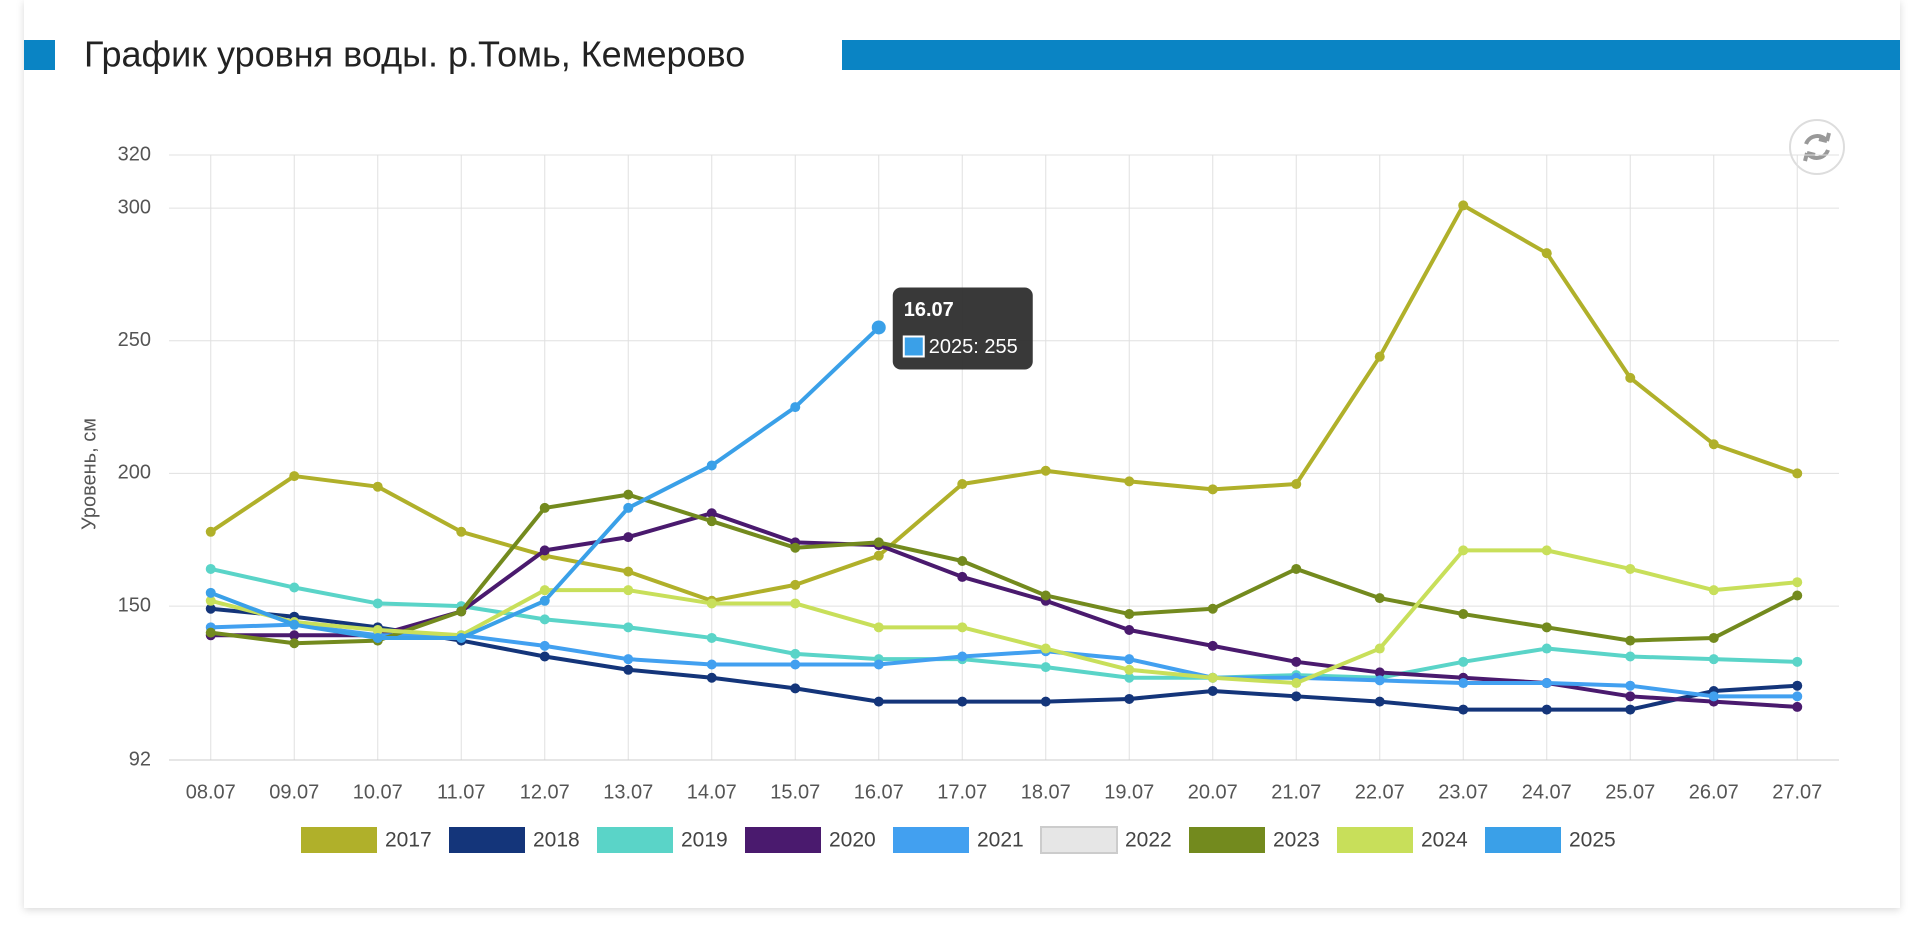 The image size is (1920, 925). Describe the element at coordinates (134, 340) in the screenshot. I see `y-tick-label: 250` at that location.